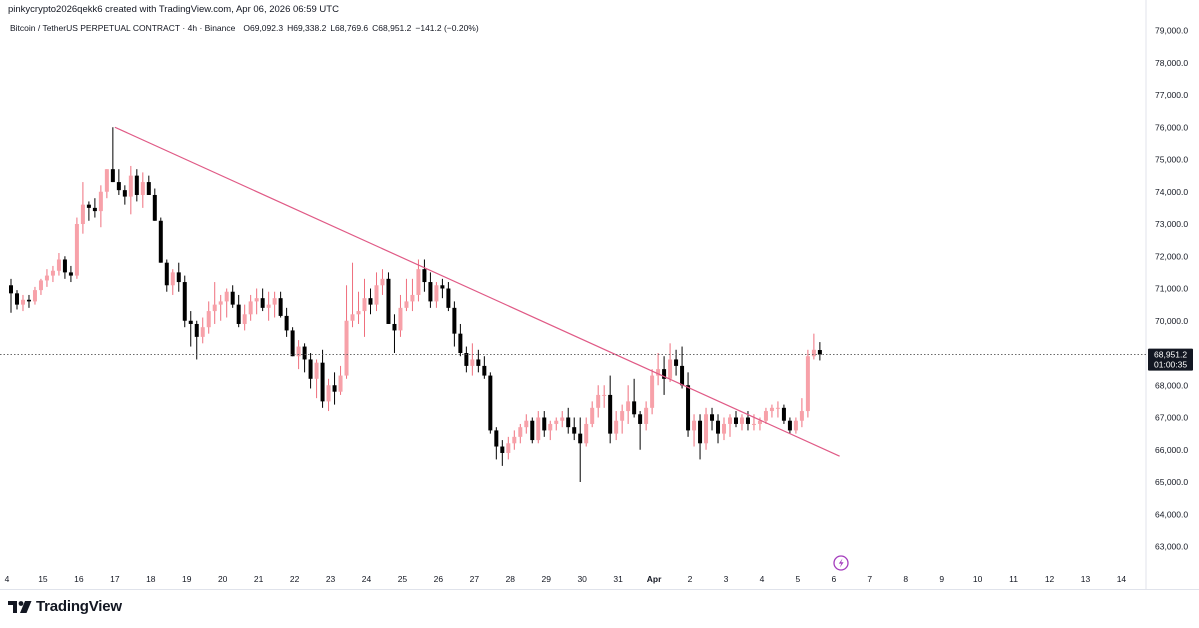 The image size is (1199, 628). Describe the element at coordinates (1170, 355) in the screenshot. I see `last-price-value: 68,951.2` at that location.